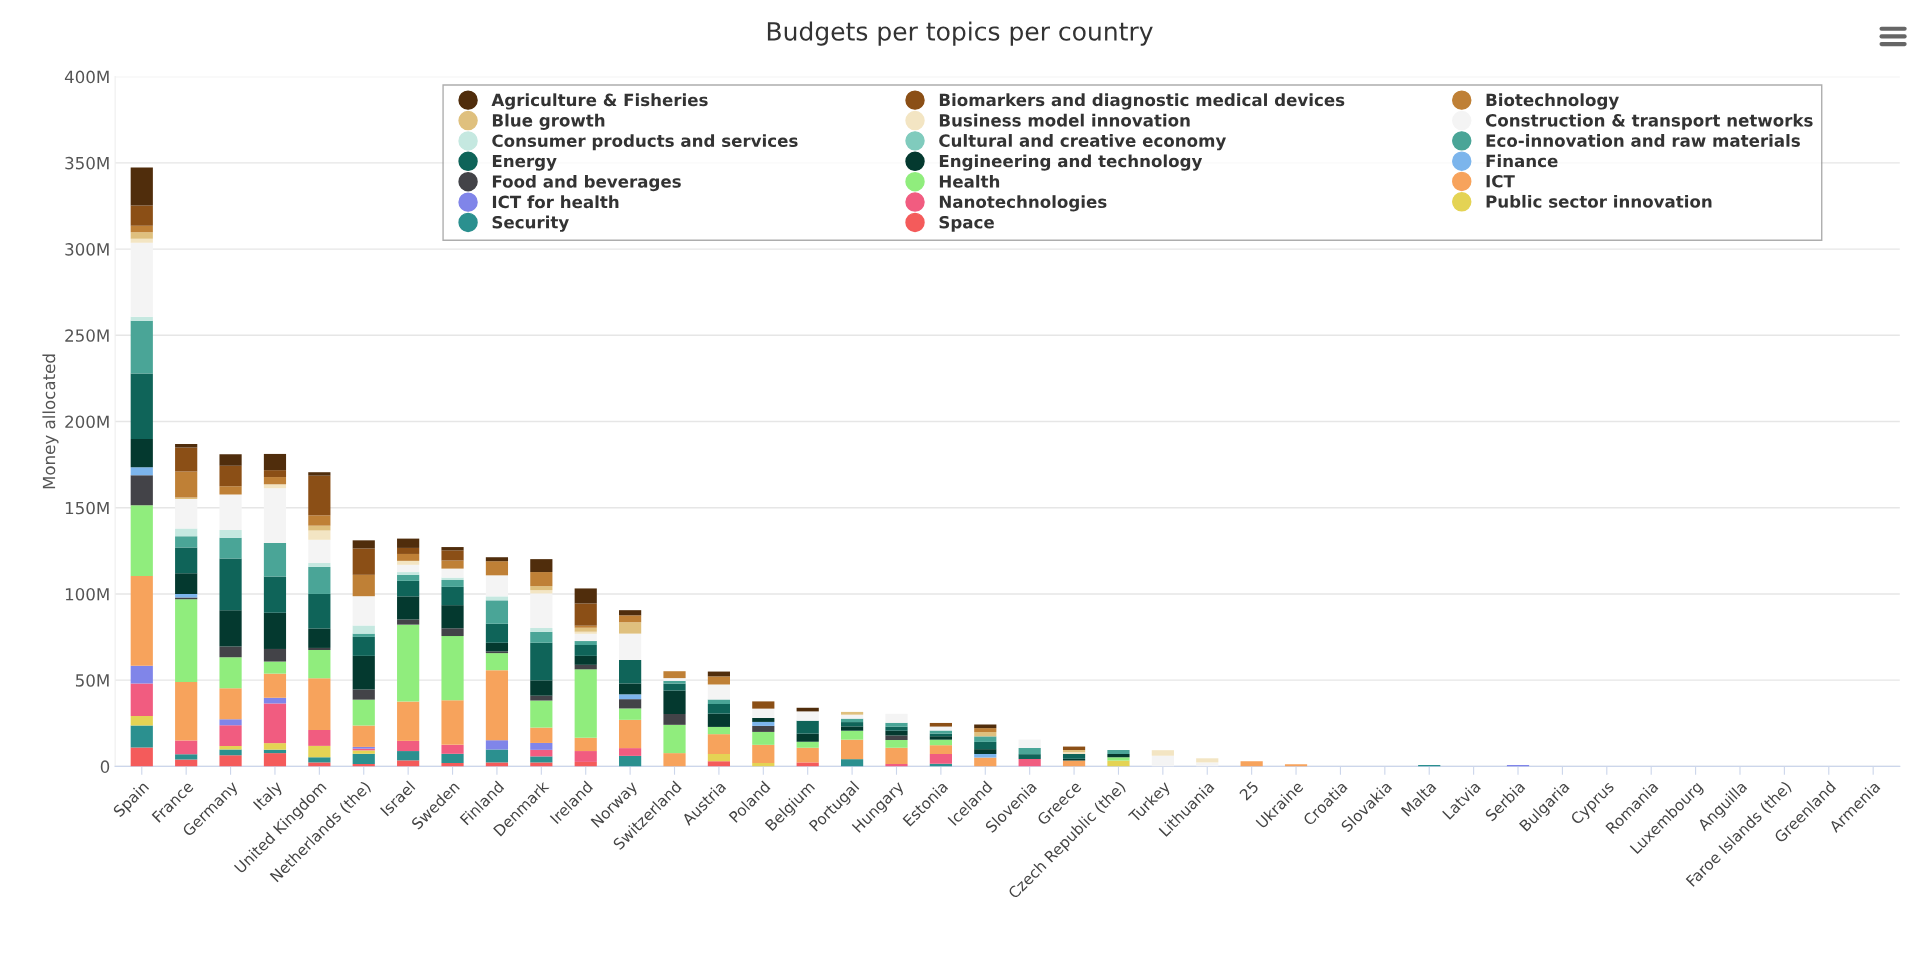 This screenshot has height=958, width=1919. Describe the element at coordinates (1643, 140) in the screenshot. I see `legend-label: Eco-innovation and raw materials` at that location.